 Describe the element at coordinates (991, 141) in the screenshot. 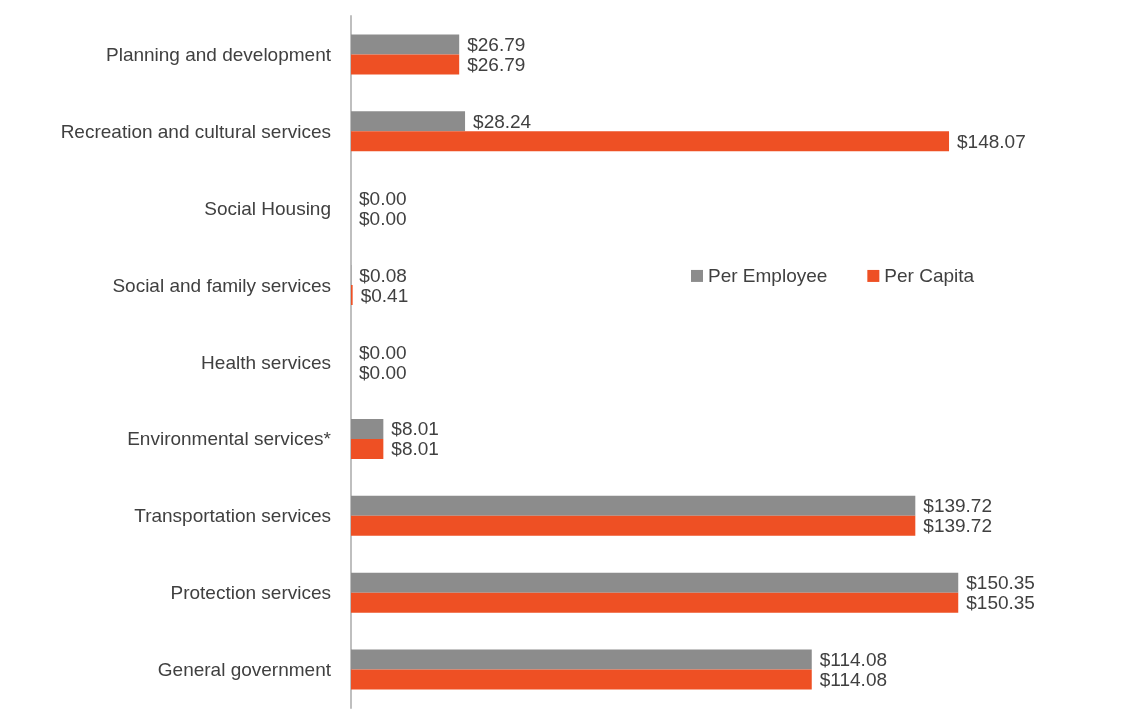

I see `data-label: $148.07` at that location.